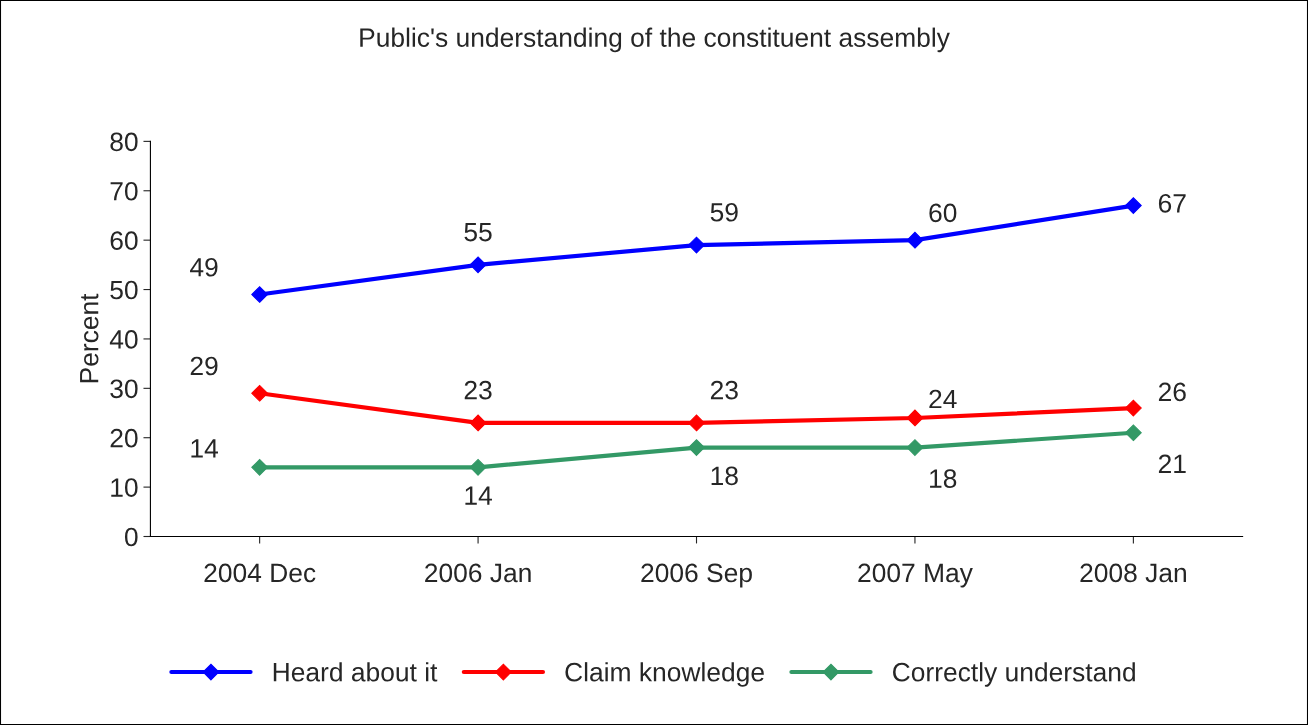  What do you see at coordinates (943, 213) in the screenshot?
I see `data-label: 60` at bounding box center [943, 213].